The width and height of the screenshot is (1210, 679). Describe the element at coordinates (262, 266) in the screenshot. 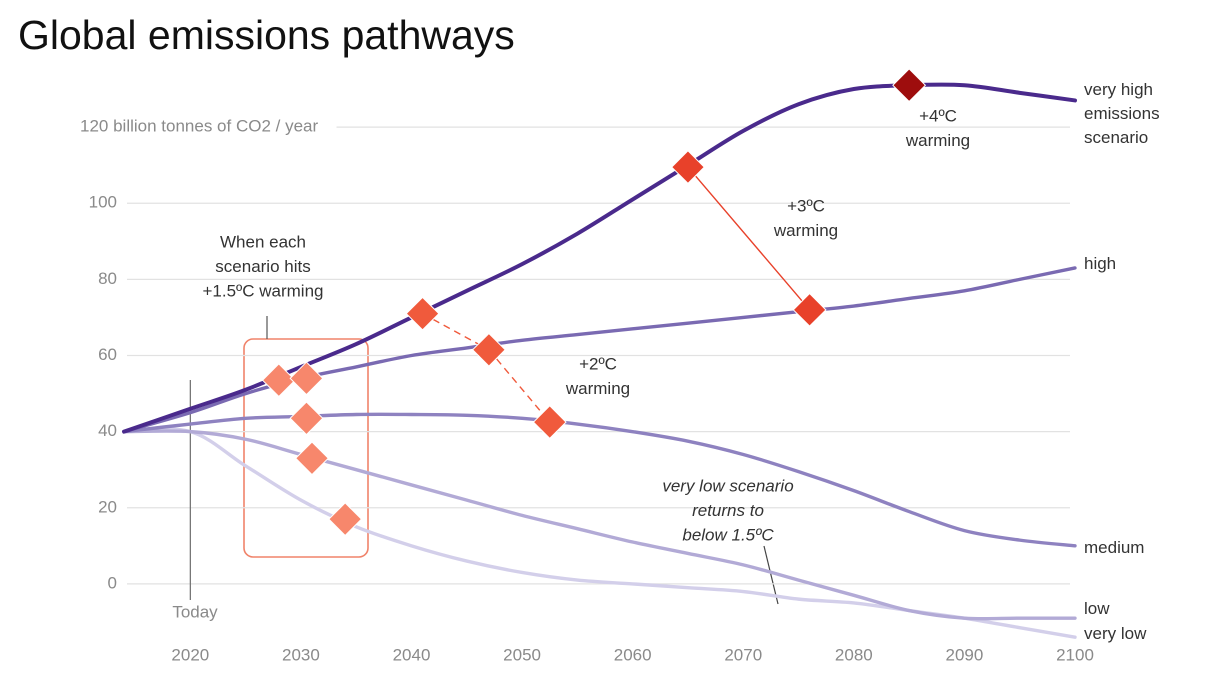

I see `annotation: scenario hits` at that location.